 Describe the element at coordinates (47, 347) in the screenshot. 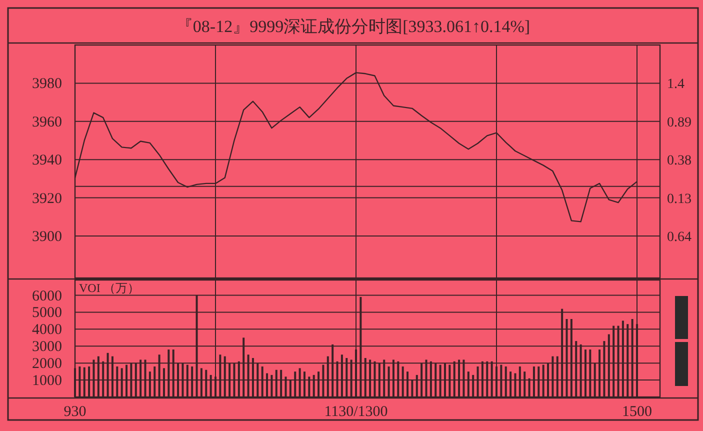

I see `y-tick-label: 3000` at that location.